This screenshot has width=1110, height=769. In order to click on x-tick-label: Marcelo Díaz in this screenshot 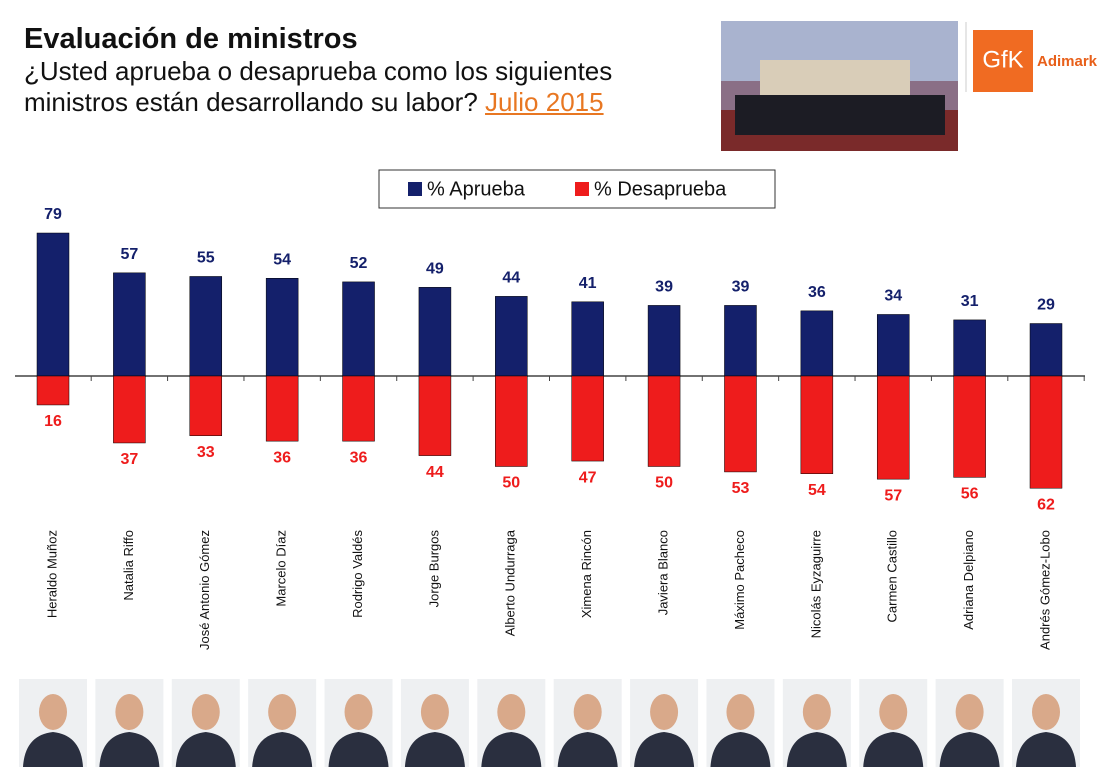, I will do `click(281, 568)`.